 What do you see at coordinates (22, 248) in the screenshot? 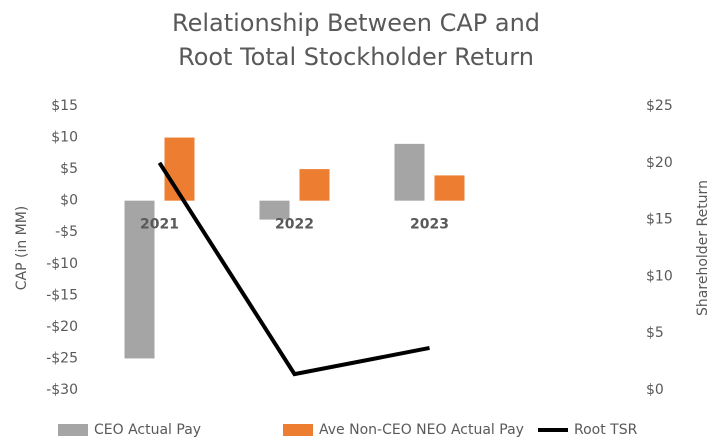
I see `y-axis-title: CAP (in MM)` at bounding box center [22, 248].